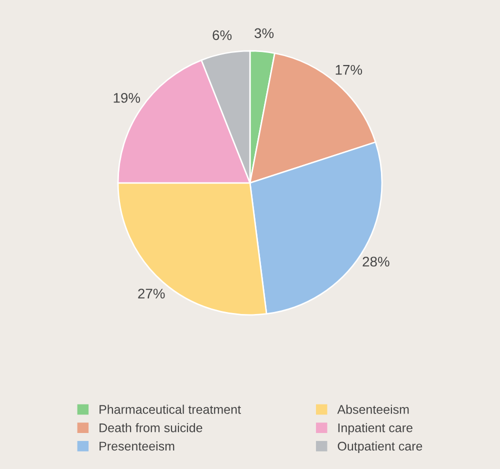 This screenshot has width=500, height=469. I want to click on data-label: 27%, so click(151, 293).